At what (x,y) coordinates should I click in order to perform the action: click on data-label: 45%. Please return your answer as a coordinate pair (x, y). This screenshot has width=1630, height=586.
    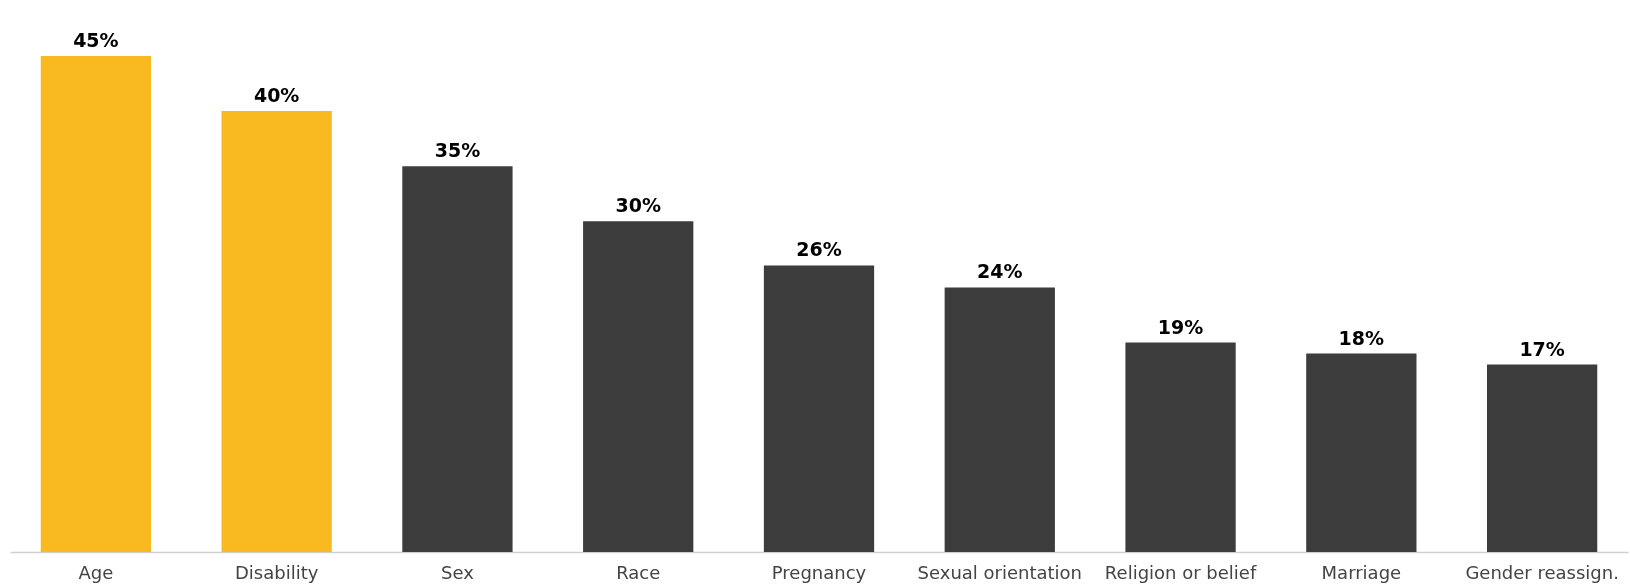
    Looking at the image, I should click on (96, 40).